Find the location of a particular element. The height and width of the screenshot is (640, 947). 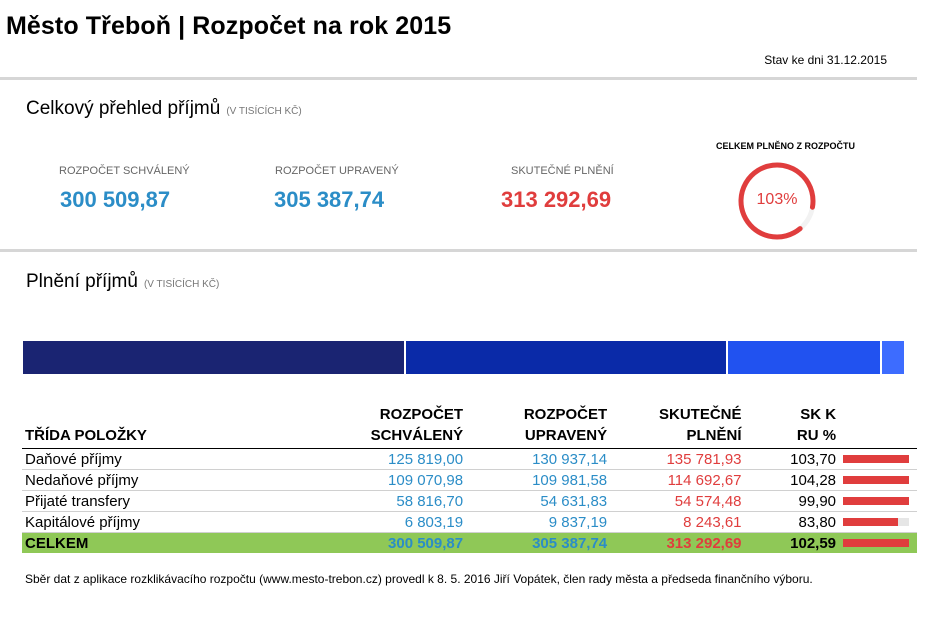

status-date: Stav ke dni 31.12.2015 is located at coordinates (825, 60).